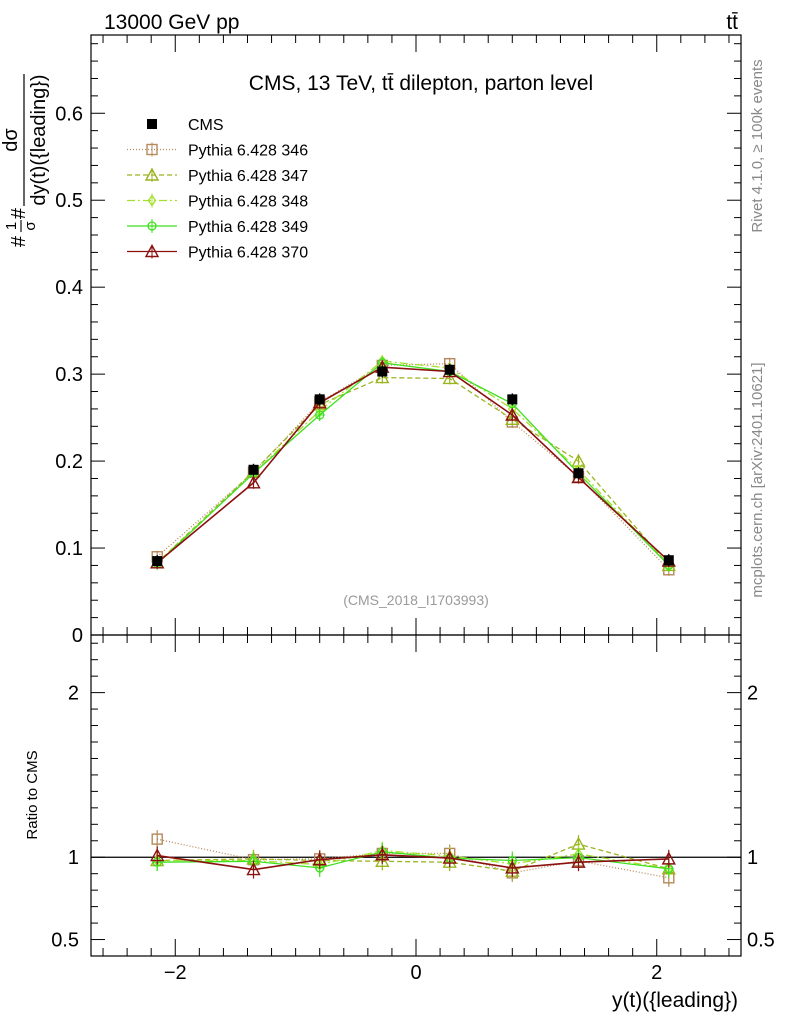 The height and width of the screenshot is (1029, 786). Describe the element at coordinates (11, 226) in the screenshot. I see `y-axis-label-frac-num: 1` at that location.